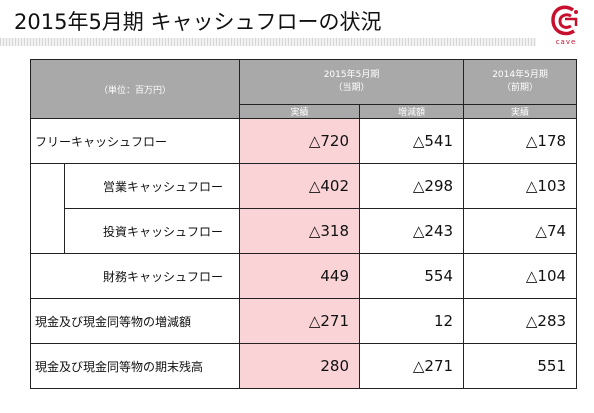 This screenshot has height=413, width=594. I want to click on cell-prev: △74, so click(520, 231).